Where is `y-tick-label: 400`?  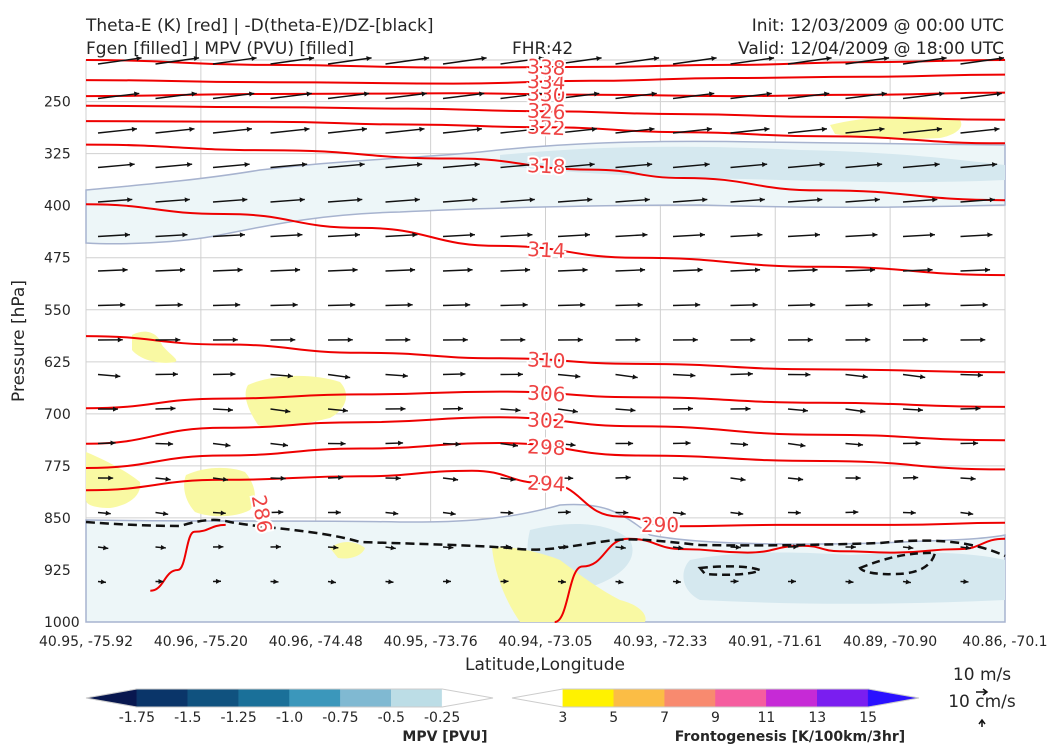
y-tick-label: 400 is located at coordinates (57, 207).